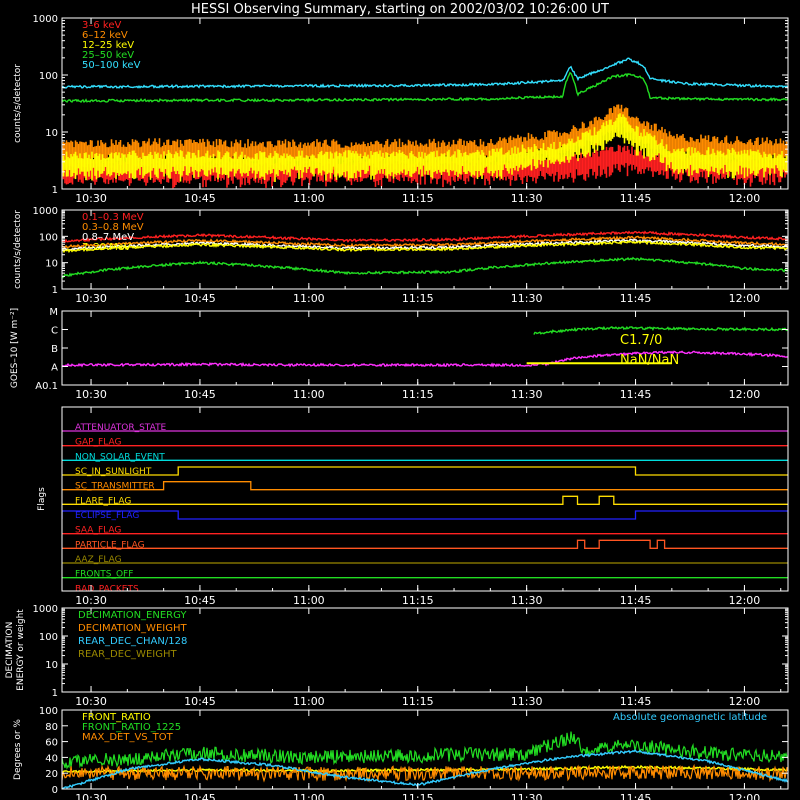 The image size is (800, 800). I want to click on flag-label: SC_TRANSMITTER, so click(115, 487).